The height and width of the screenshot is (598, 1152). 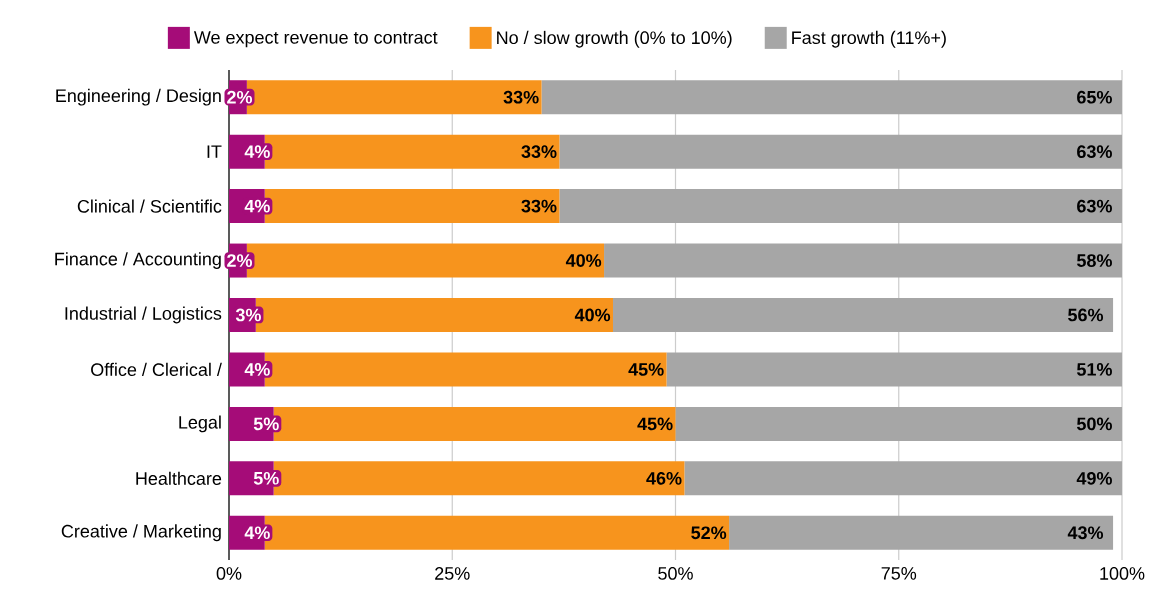 I want to click on data-label: 3%, so click(x=248, y=315).